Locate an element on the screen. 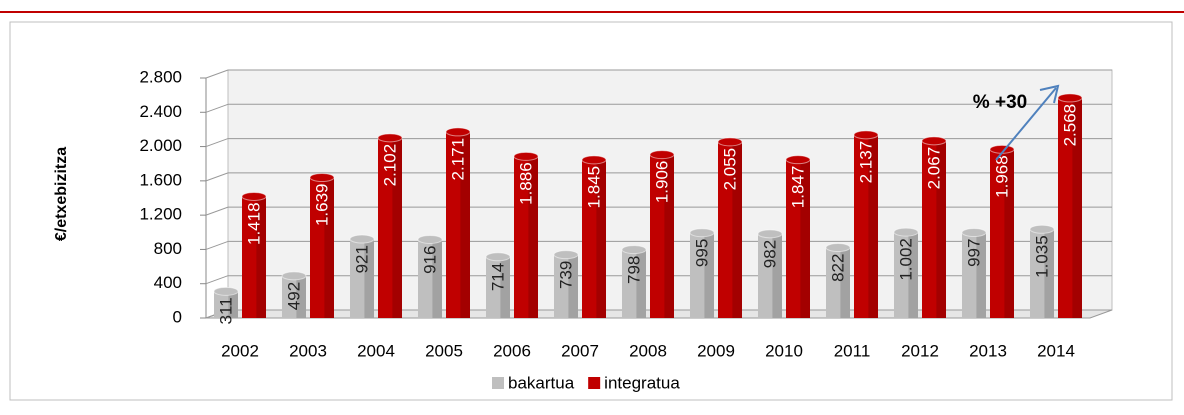  value-label: 1.968 is located at coordinates (1001, 176).